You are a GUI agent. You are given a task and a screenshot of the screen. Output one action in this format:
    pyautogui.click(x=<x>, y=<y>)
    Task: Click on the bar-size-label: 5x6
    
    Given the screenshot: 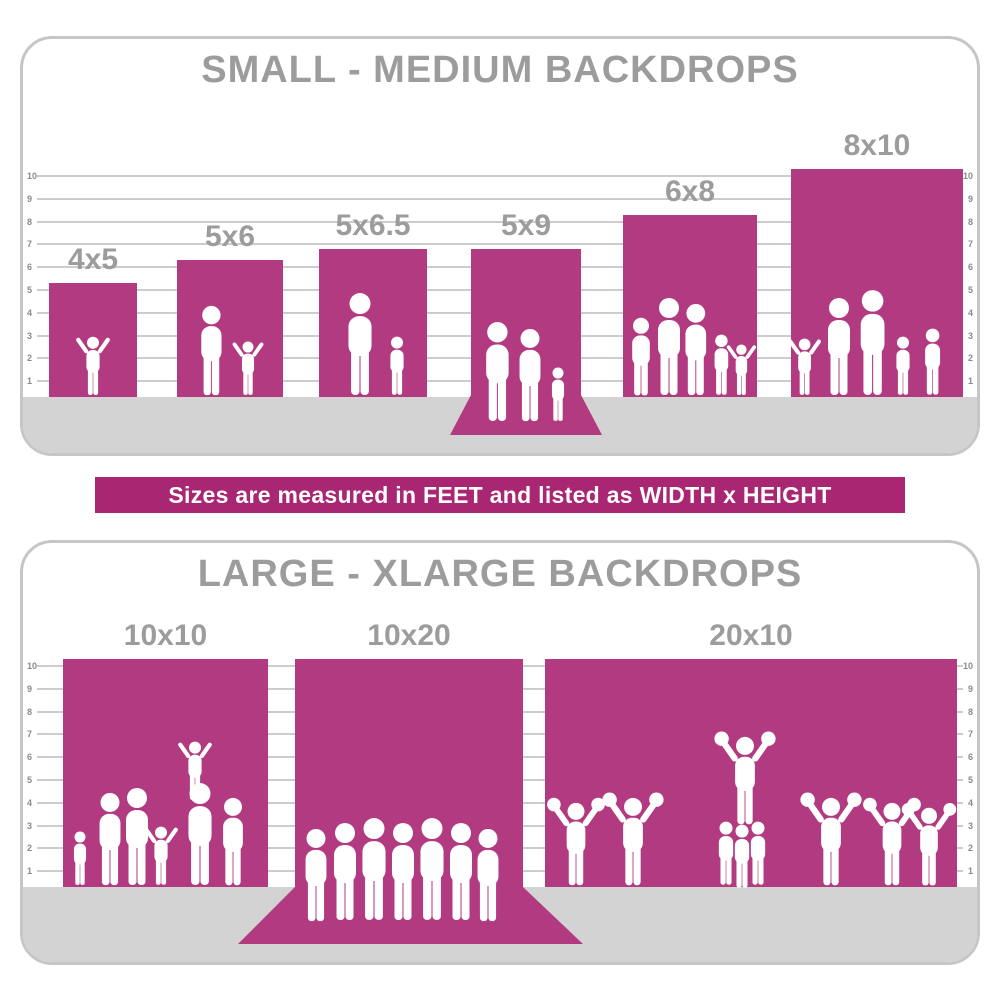 What is the action you would take?
    pyautogui.click(x=230, y=237)
    